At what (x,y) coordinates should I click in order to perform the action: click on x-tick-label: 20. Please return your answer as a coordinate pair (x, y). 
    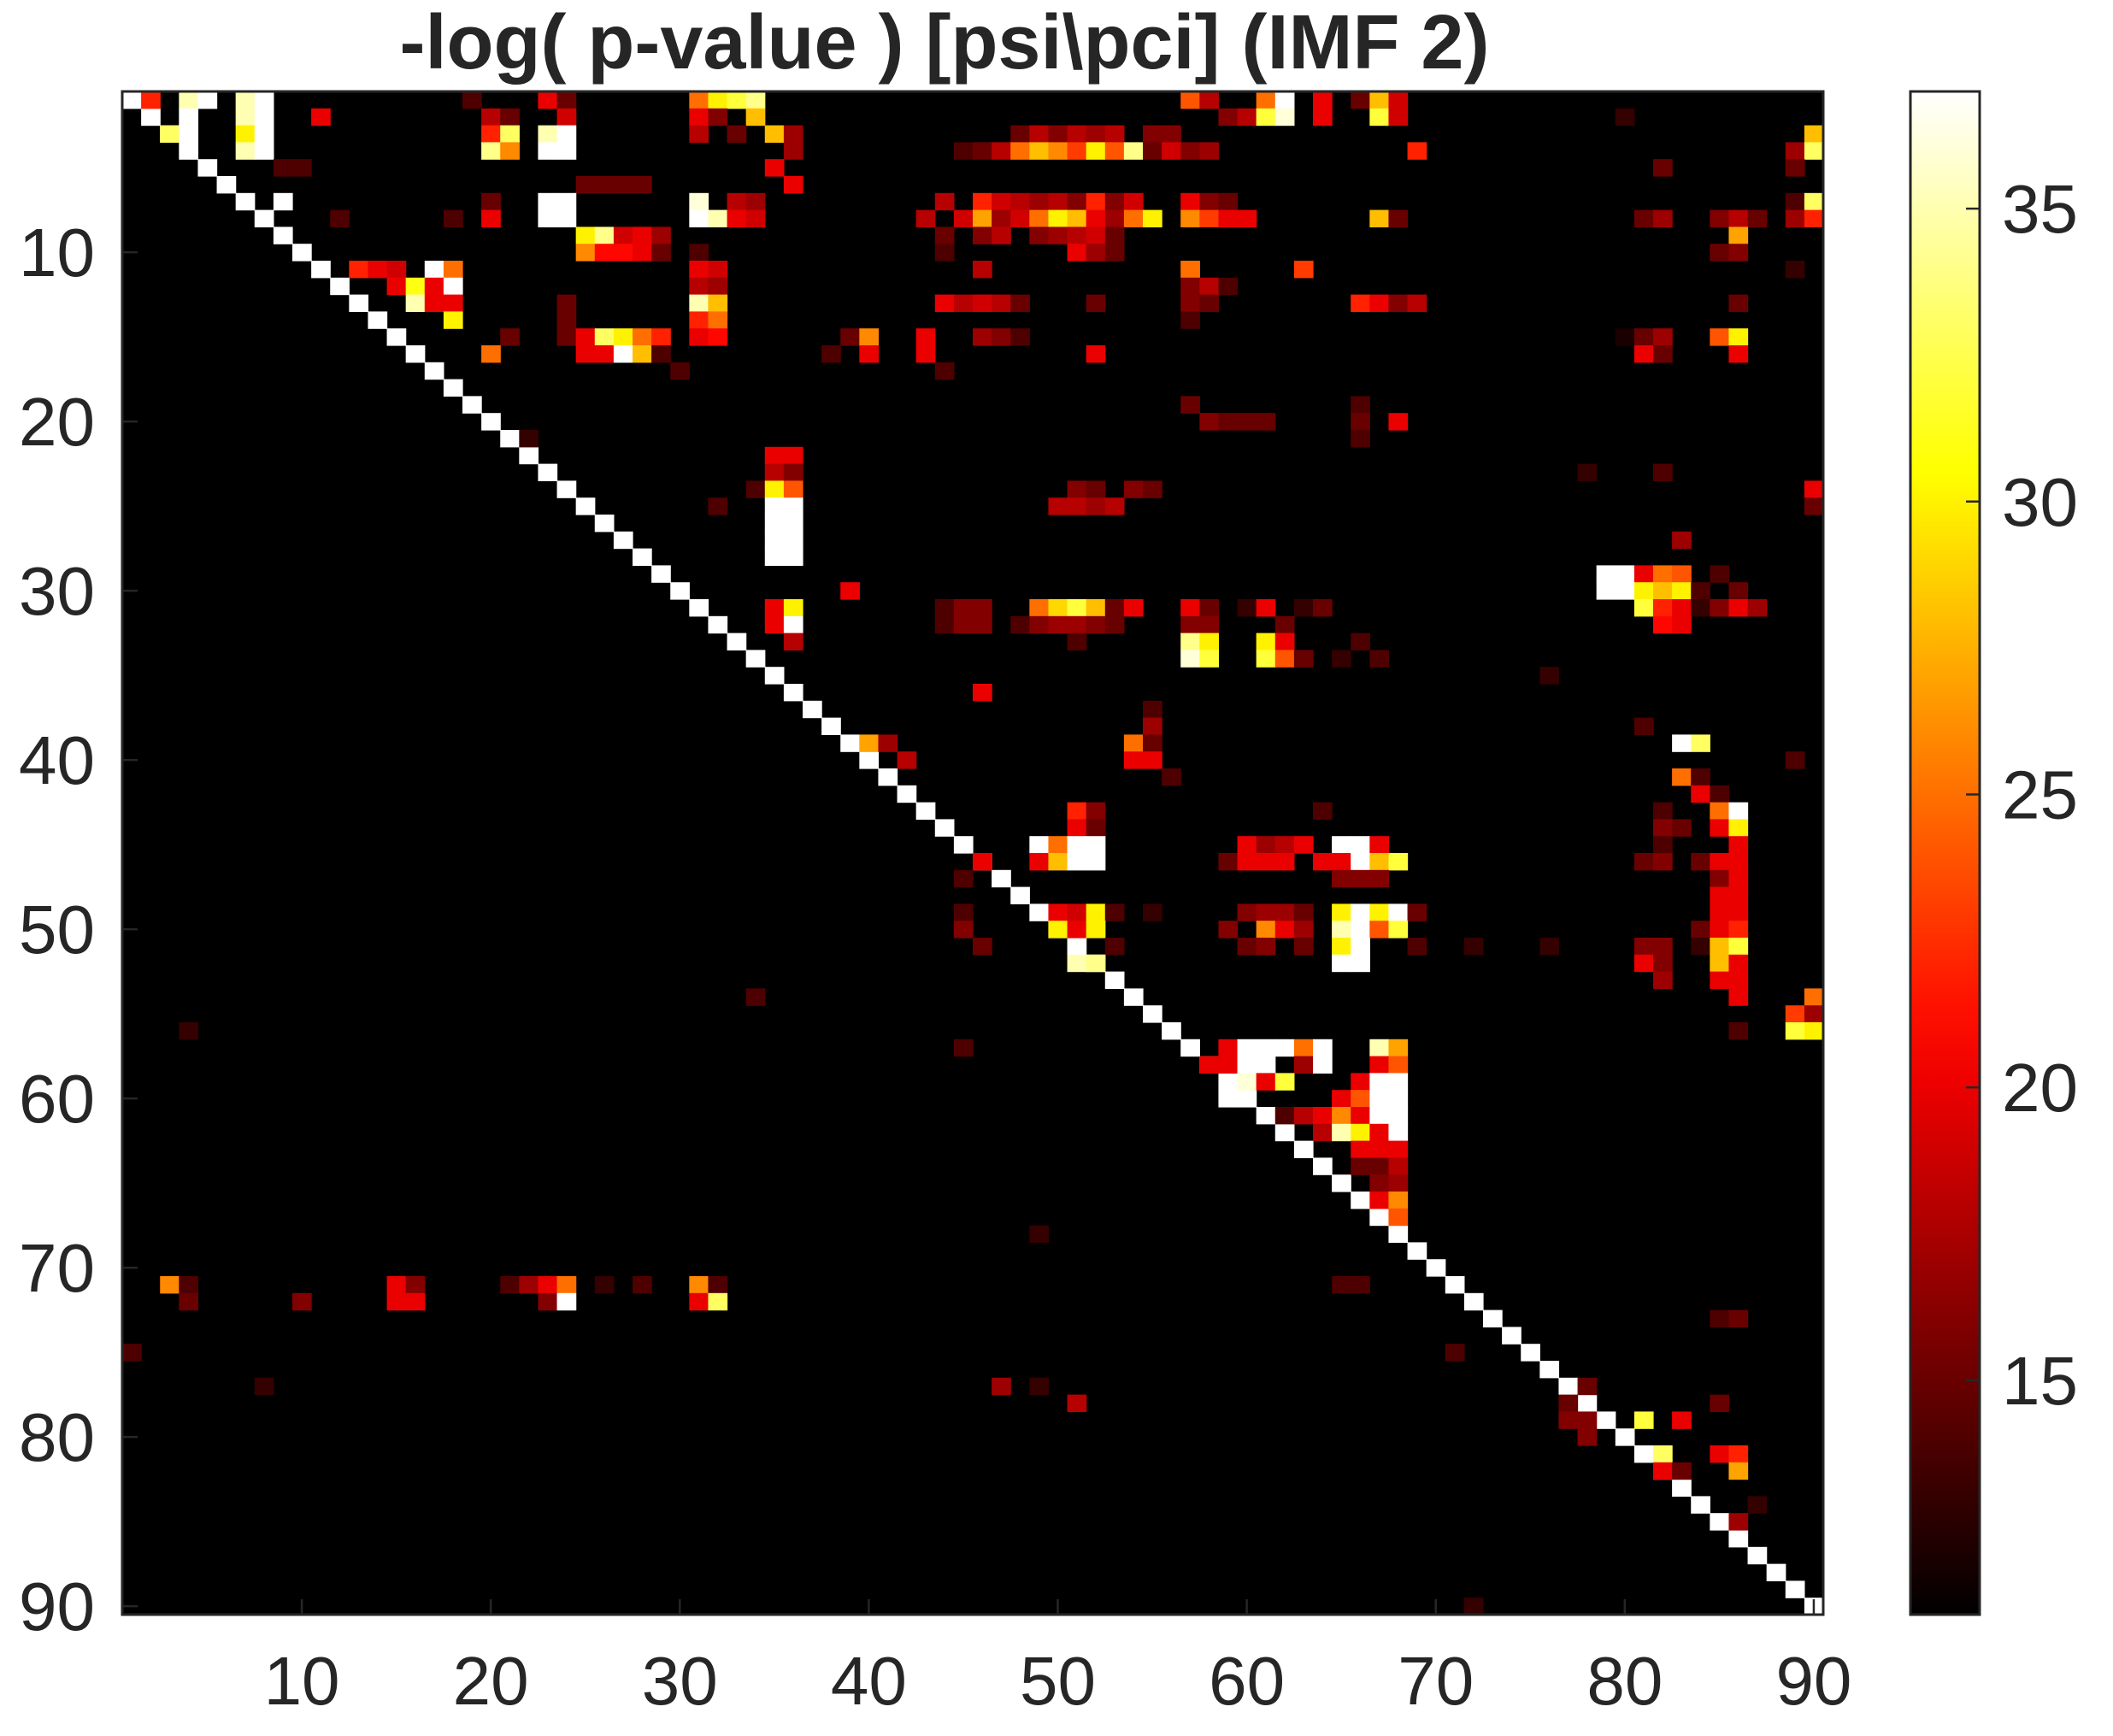
    Looking at the image, I should click on (491, 1681).